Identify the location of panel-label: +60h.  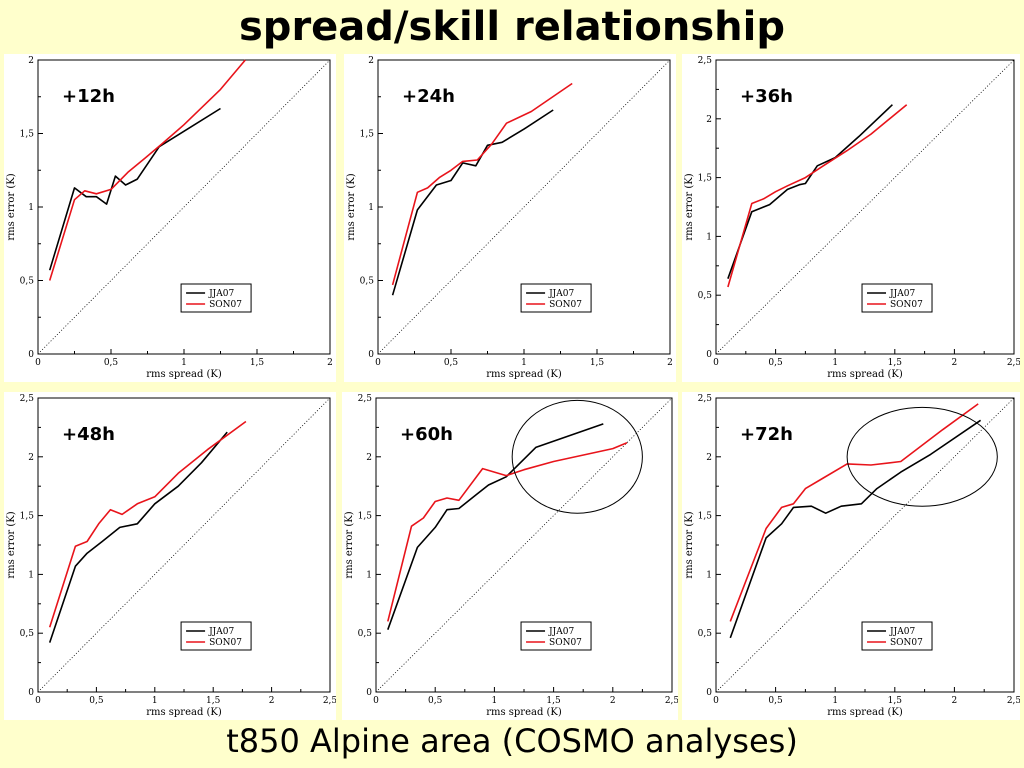
(426, 434).